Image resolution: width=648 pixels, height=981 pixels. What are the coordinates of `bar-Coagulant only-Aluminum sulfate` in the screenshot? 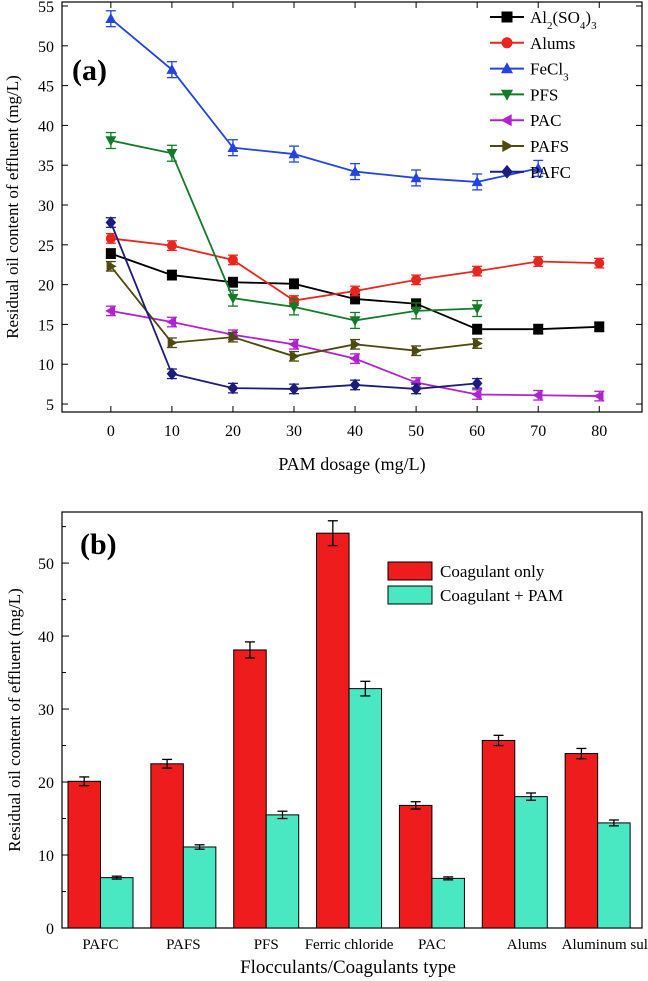 It's located at (581, 841).